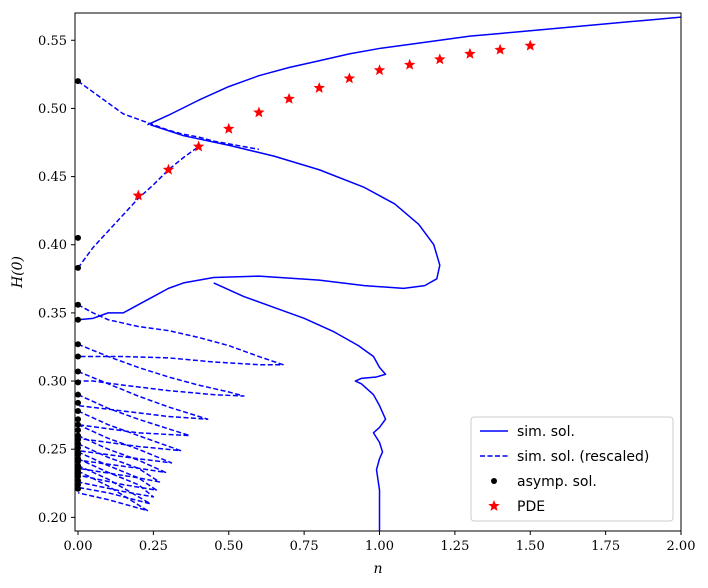 This screenshot has width=708, height=588. I want to click on legend-label: sim. sol., so click(546, 432).